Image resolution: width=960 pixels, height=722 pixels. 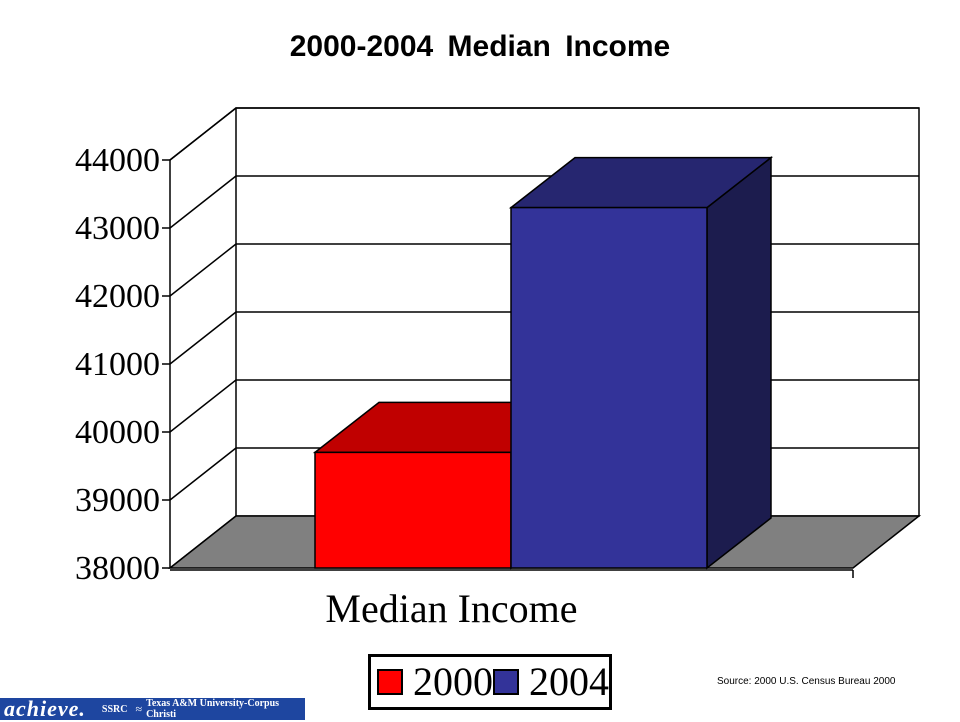 What do you see at coordinates (117, 500) in the screenshot?
I see `y-tick-label: 39000` at bounding box center [117, 500].